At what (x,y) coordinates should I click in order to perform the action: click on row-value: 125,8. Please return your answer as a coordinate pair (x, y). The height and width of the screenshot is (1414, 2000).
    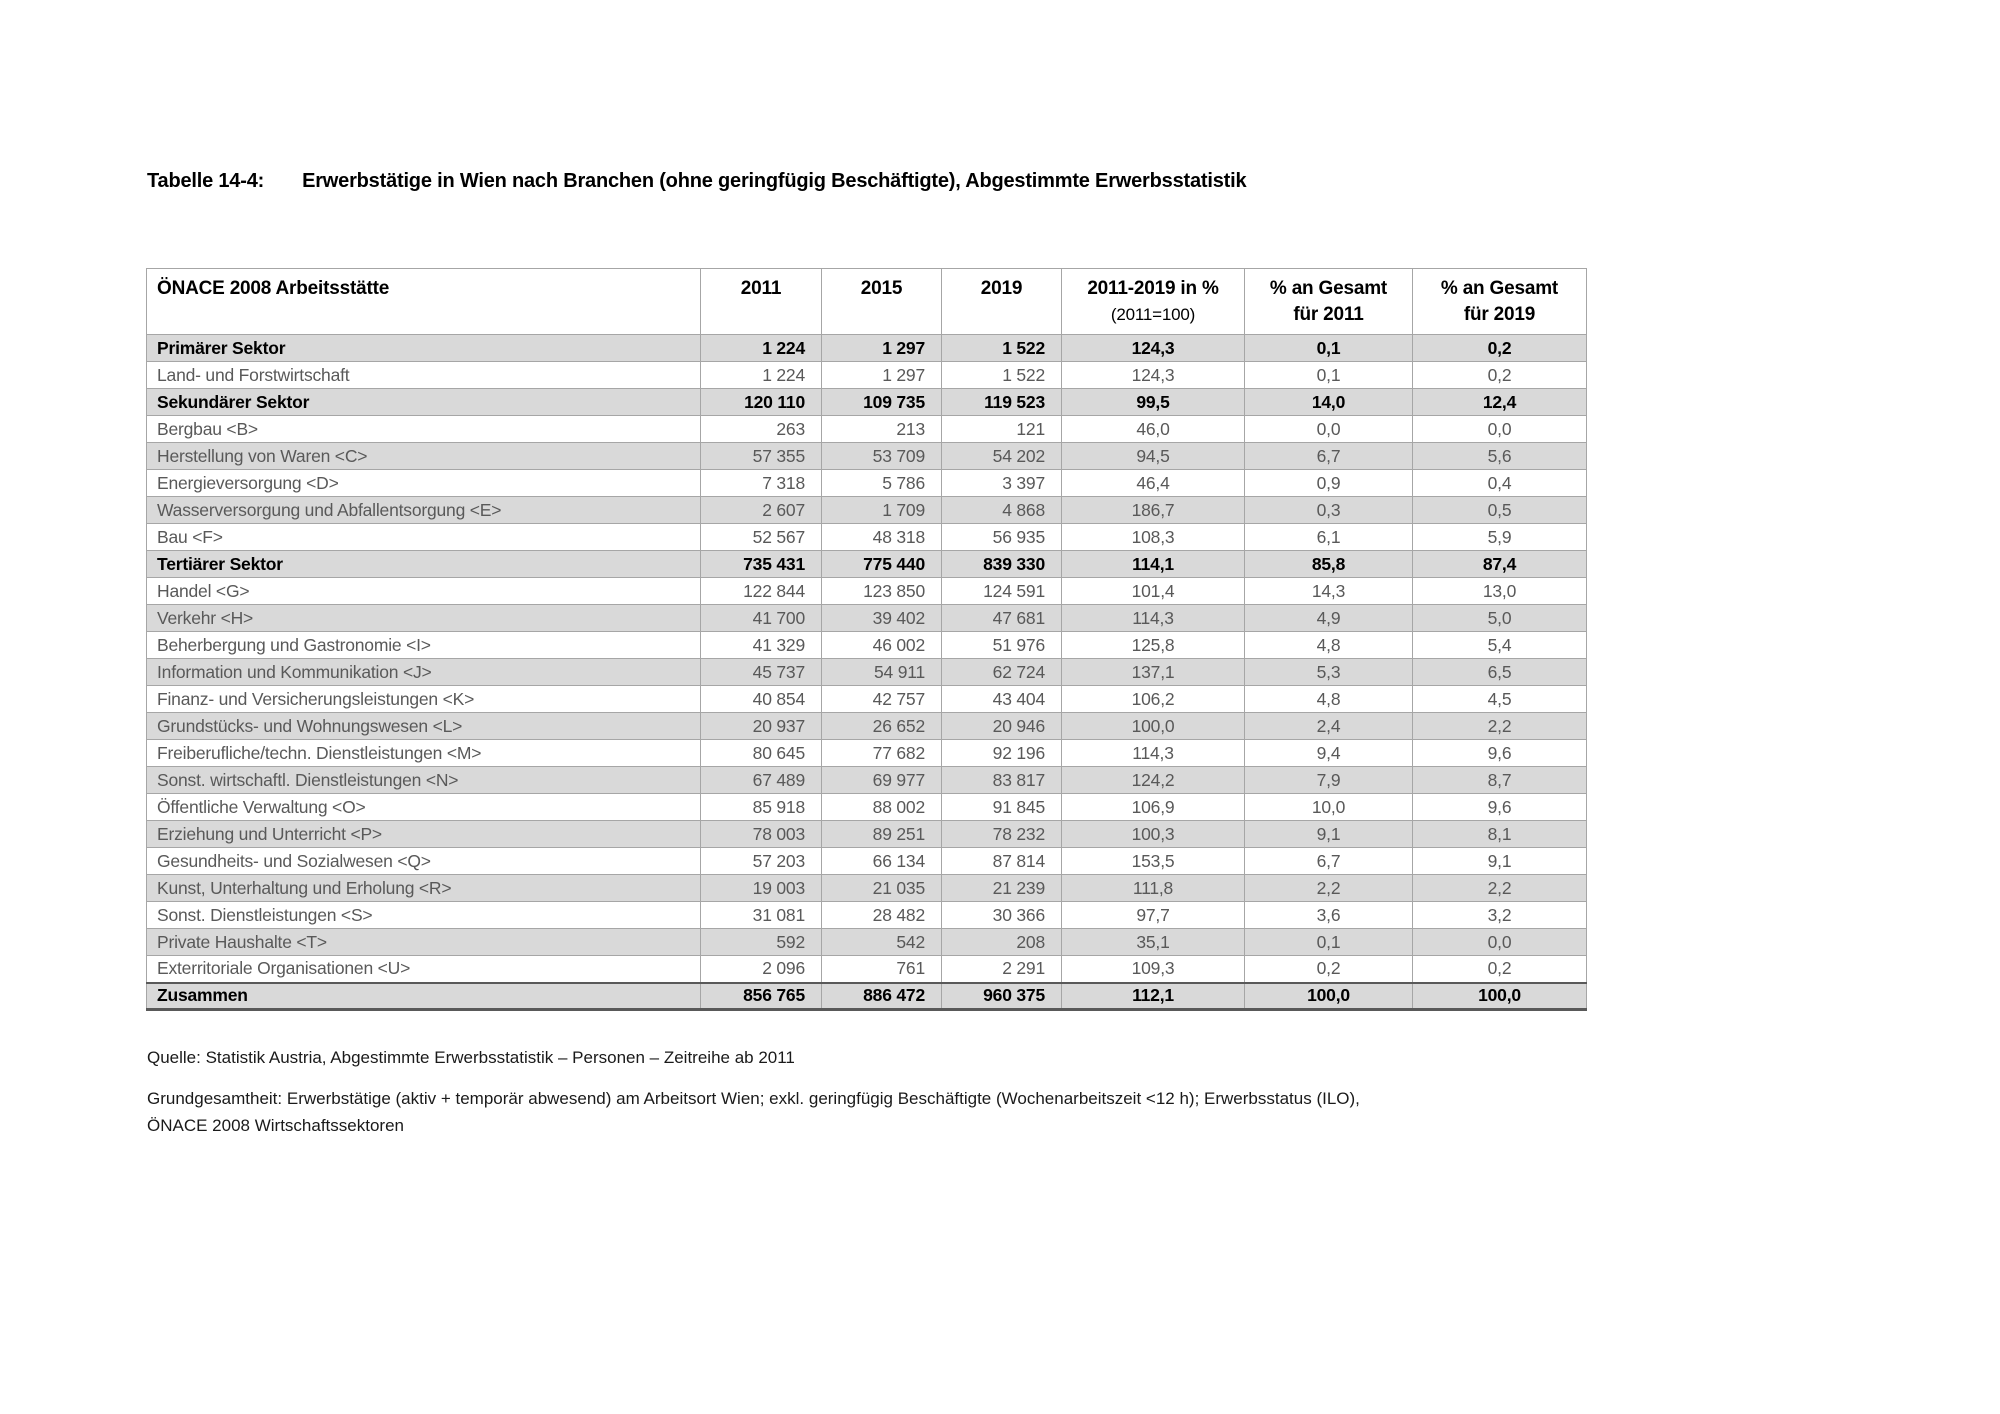
    Looking at the image, I should click on (1153, 645).